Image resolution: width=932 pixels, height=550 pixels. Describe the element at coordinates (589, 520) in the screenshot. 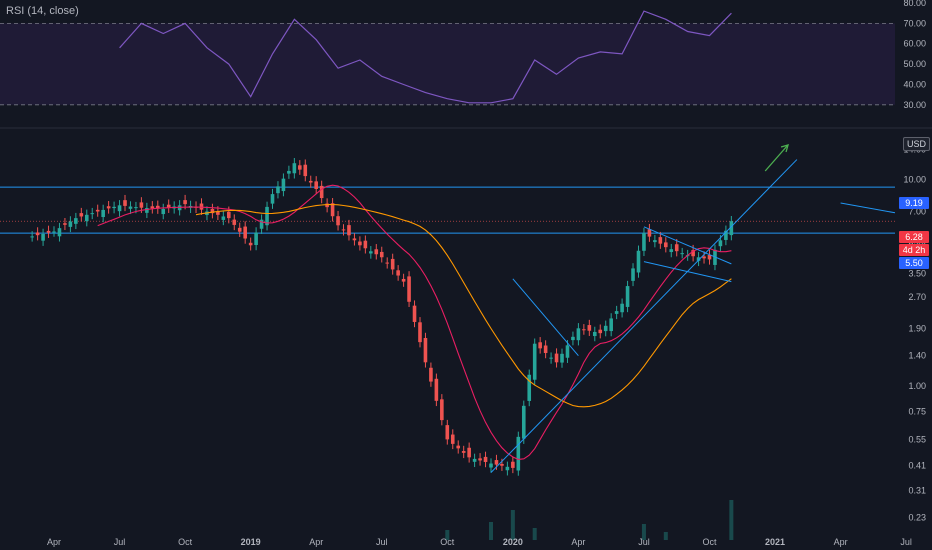

I see `volume-bars` at that location.